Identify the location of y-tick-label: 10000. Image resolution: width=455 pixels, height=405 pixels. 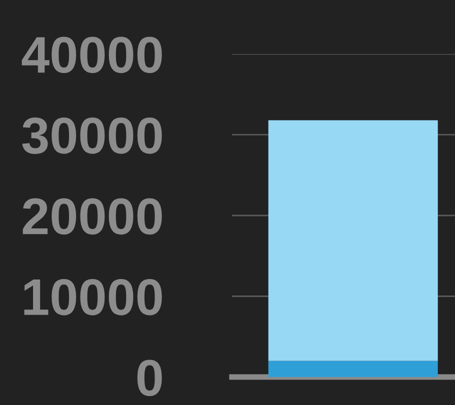
(93, 297).